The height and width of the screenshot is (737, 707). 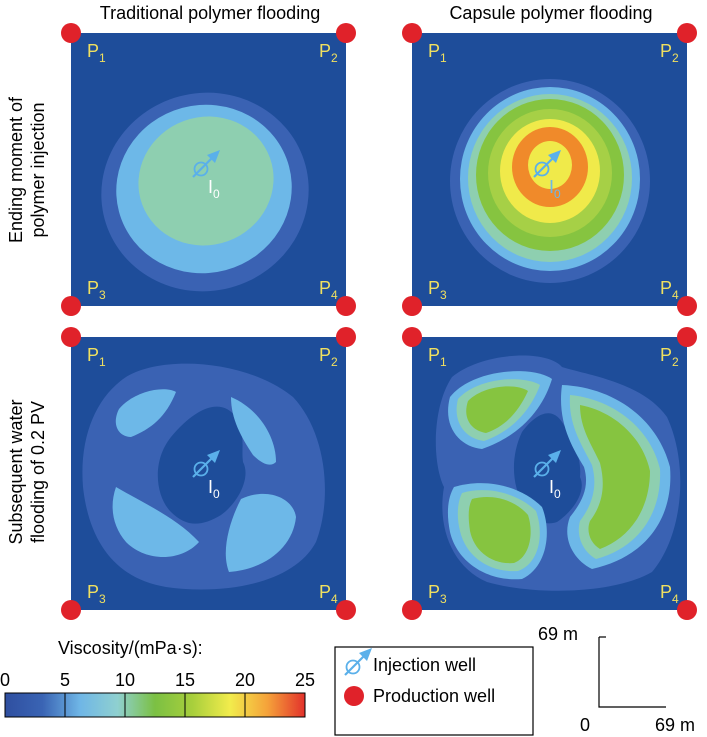 What do you see at coordinates (260, 532) in the screenshot?
I see `blob-lower-right` at bounding box center [260, 532].